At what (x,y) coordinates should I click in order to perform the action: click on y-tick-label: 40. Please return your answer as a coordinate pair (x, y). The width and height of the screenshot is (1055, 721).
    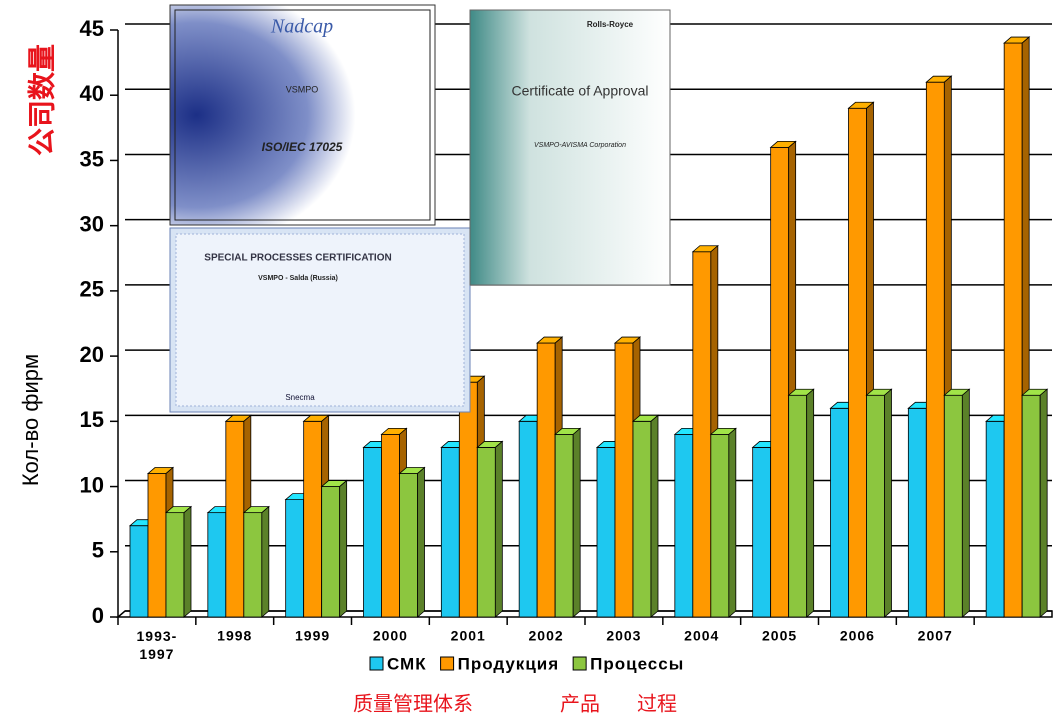
    Looking at the image, I should click on (92, 93).